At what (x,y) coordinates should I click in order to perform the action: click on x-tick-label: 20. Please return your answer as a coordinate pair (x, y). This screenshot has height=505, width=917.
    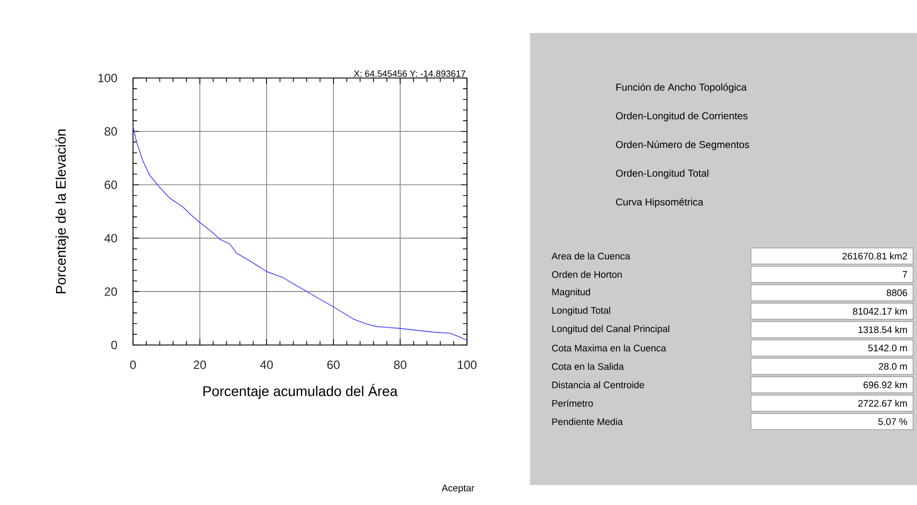
    Looking at the image, I should click on (200, 365).